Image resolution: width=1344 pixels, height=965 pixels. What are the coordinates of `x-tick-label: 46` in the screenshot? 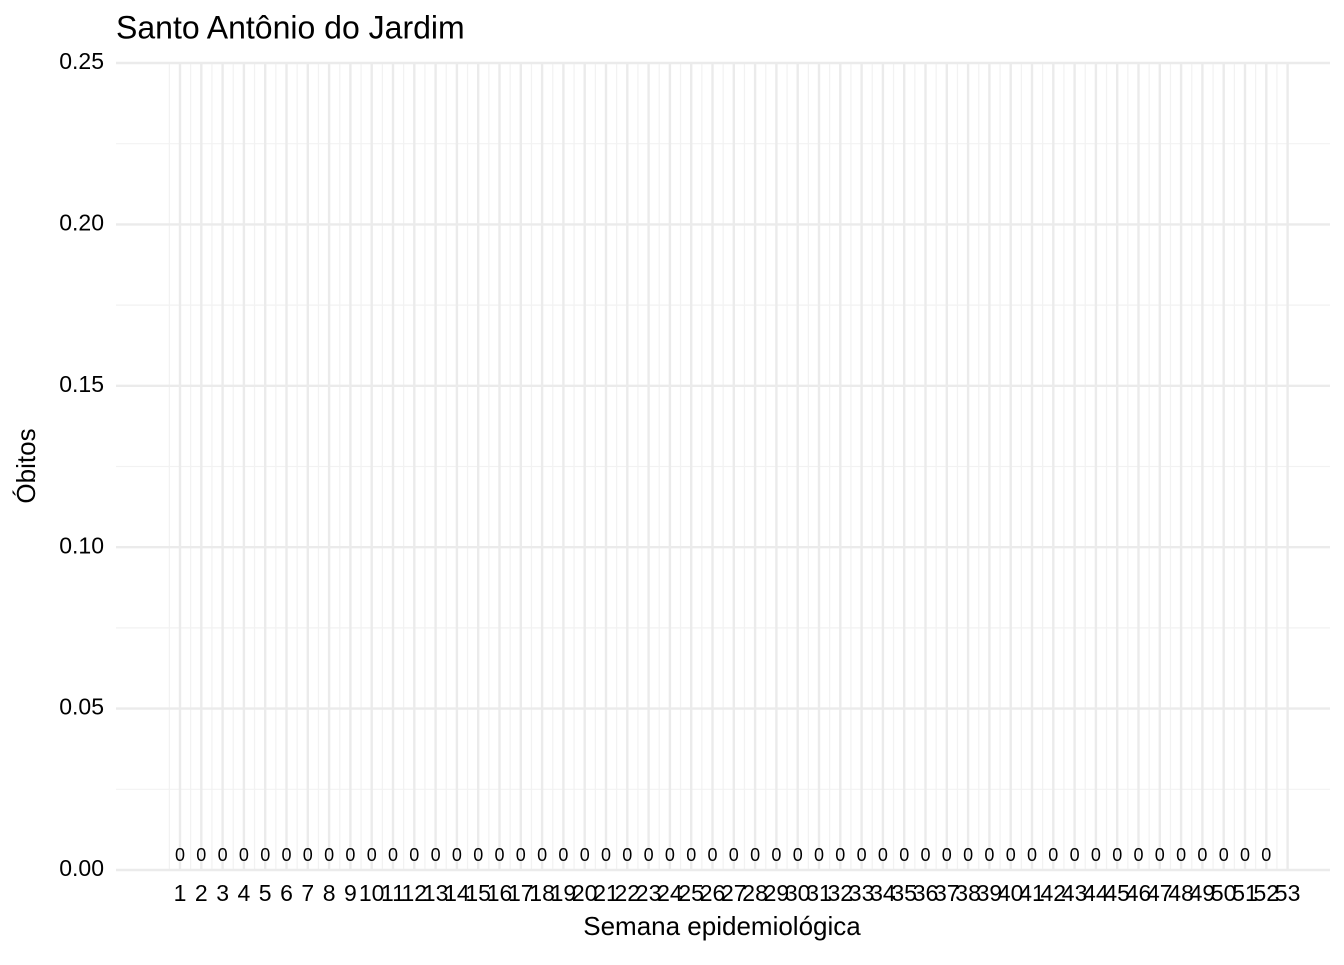 It's located at (1139, 893).